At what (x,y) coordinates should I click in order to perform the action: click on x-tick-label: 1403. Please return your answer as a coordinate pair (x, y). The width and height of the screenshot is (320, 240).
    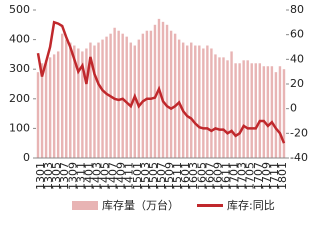
    Looking at the image, I should click on (96, 176).